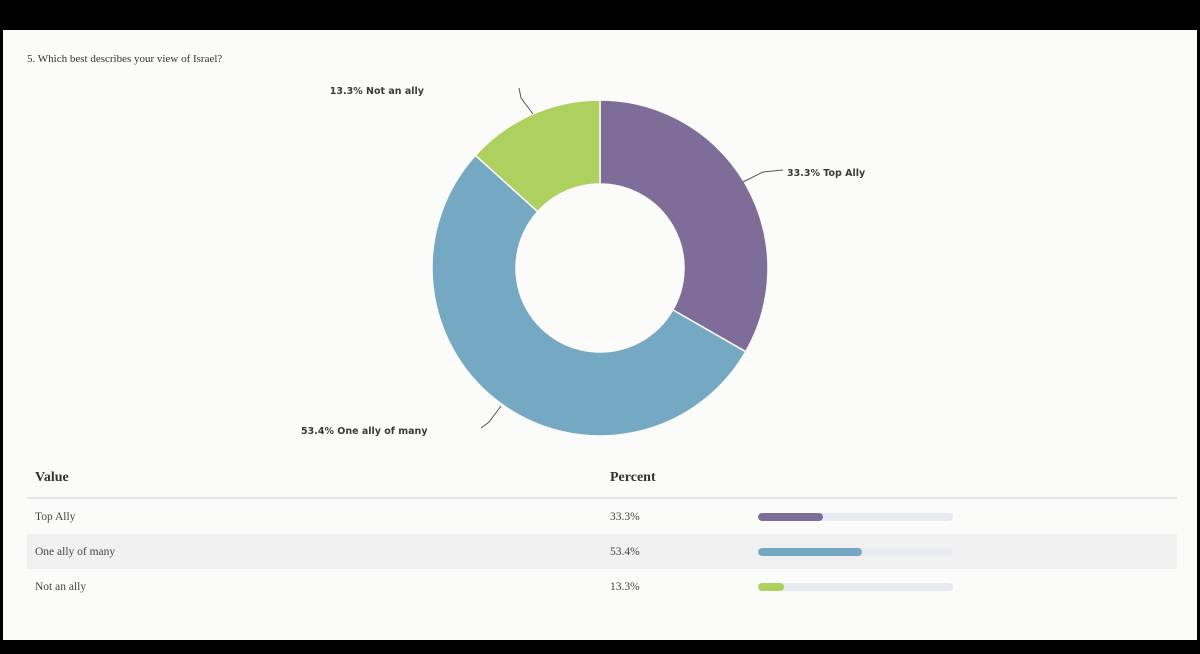 This screenshot has width=1200, height=654. Describe the element at coordinates (61, 586) in the screenshot. I see `row-value: Not an ally` at that location.